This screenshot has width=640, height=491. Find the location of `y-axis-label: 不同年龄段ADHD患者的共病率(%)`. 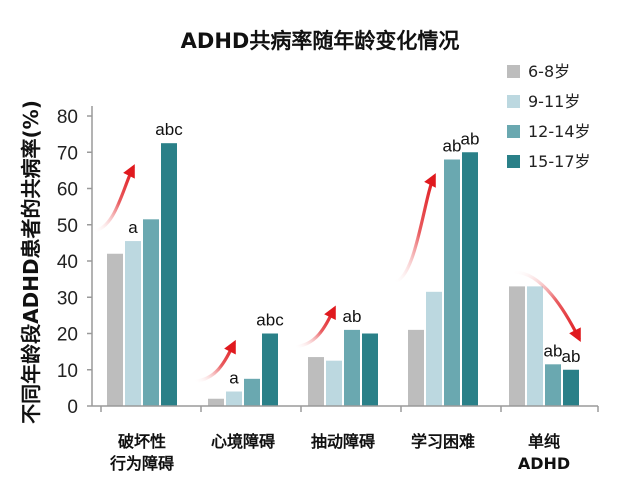

y-axis-label: 不同年龄段ADHD患者的共病率(%) is located at coordinates (31, 262).